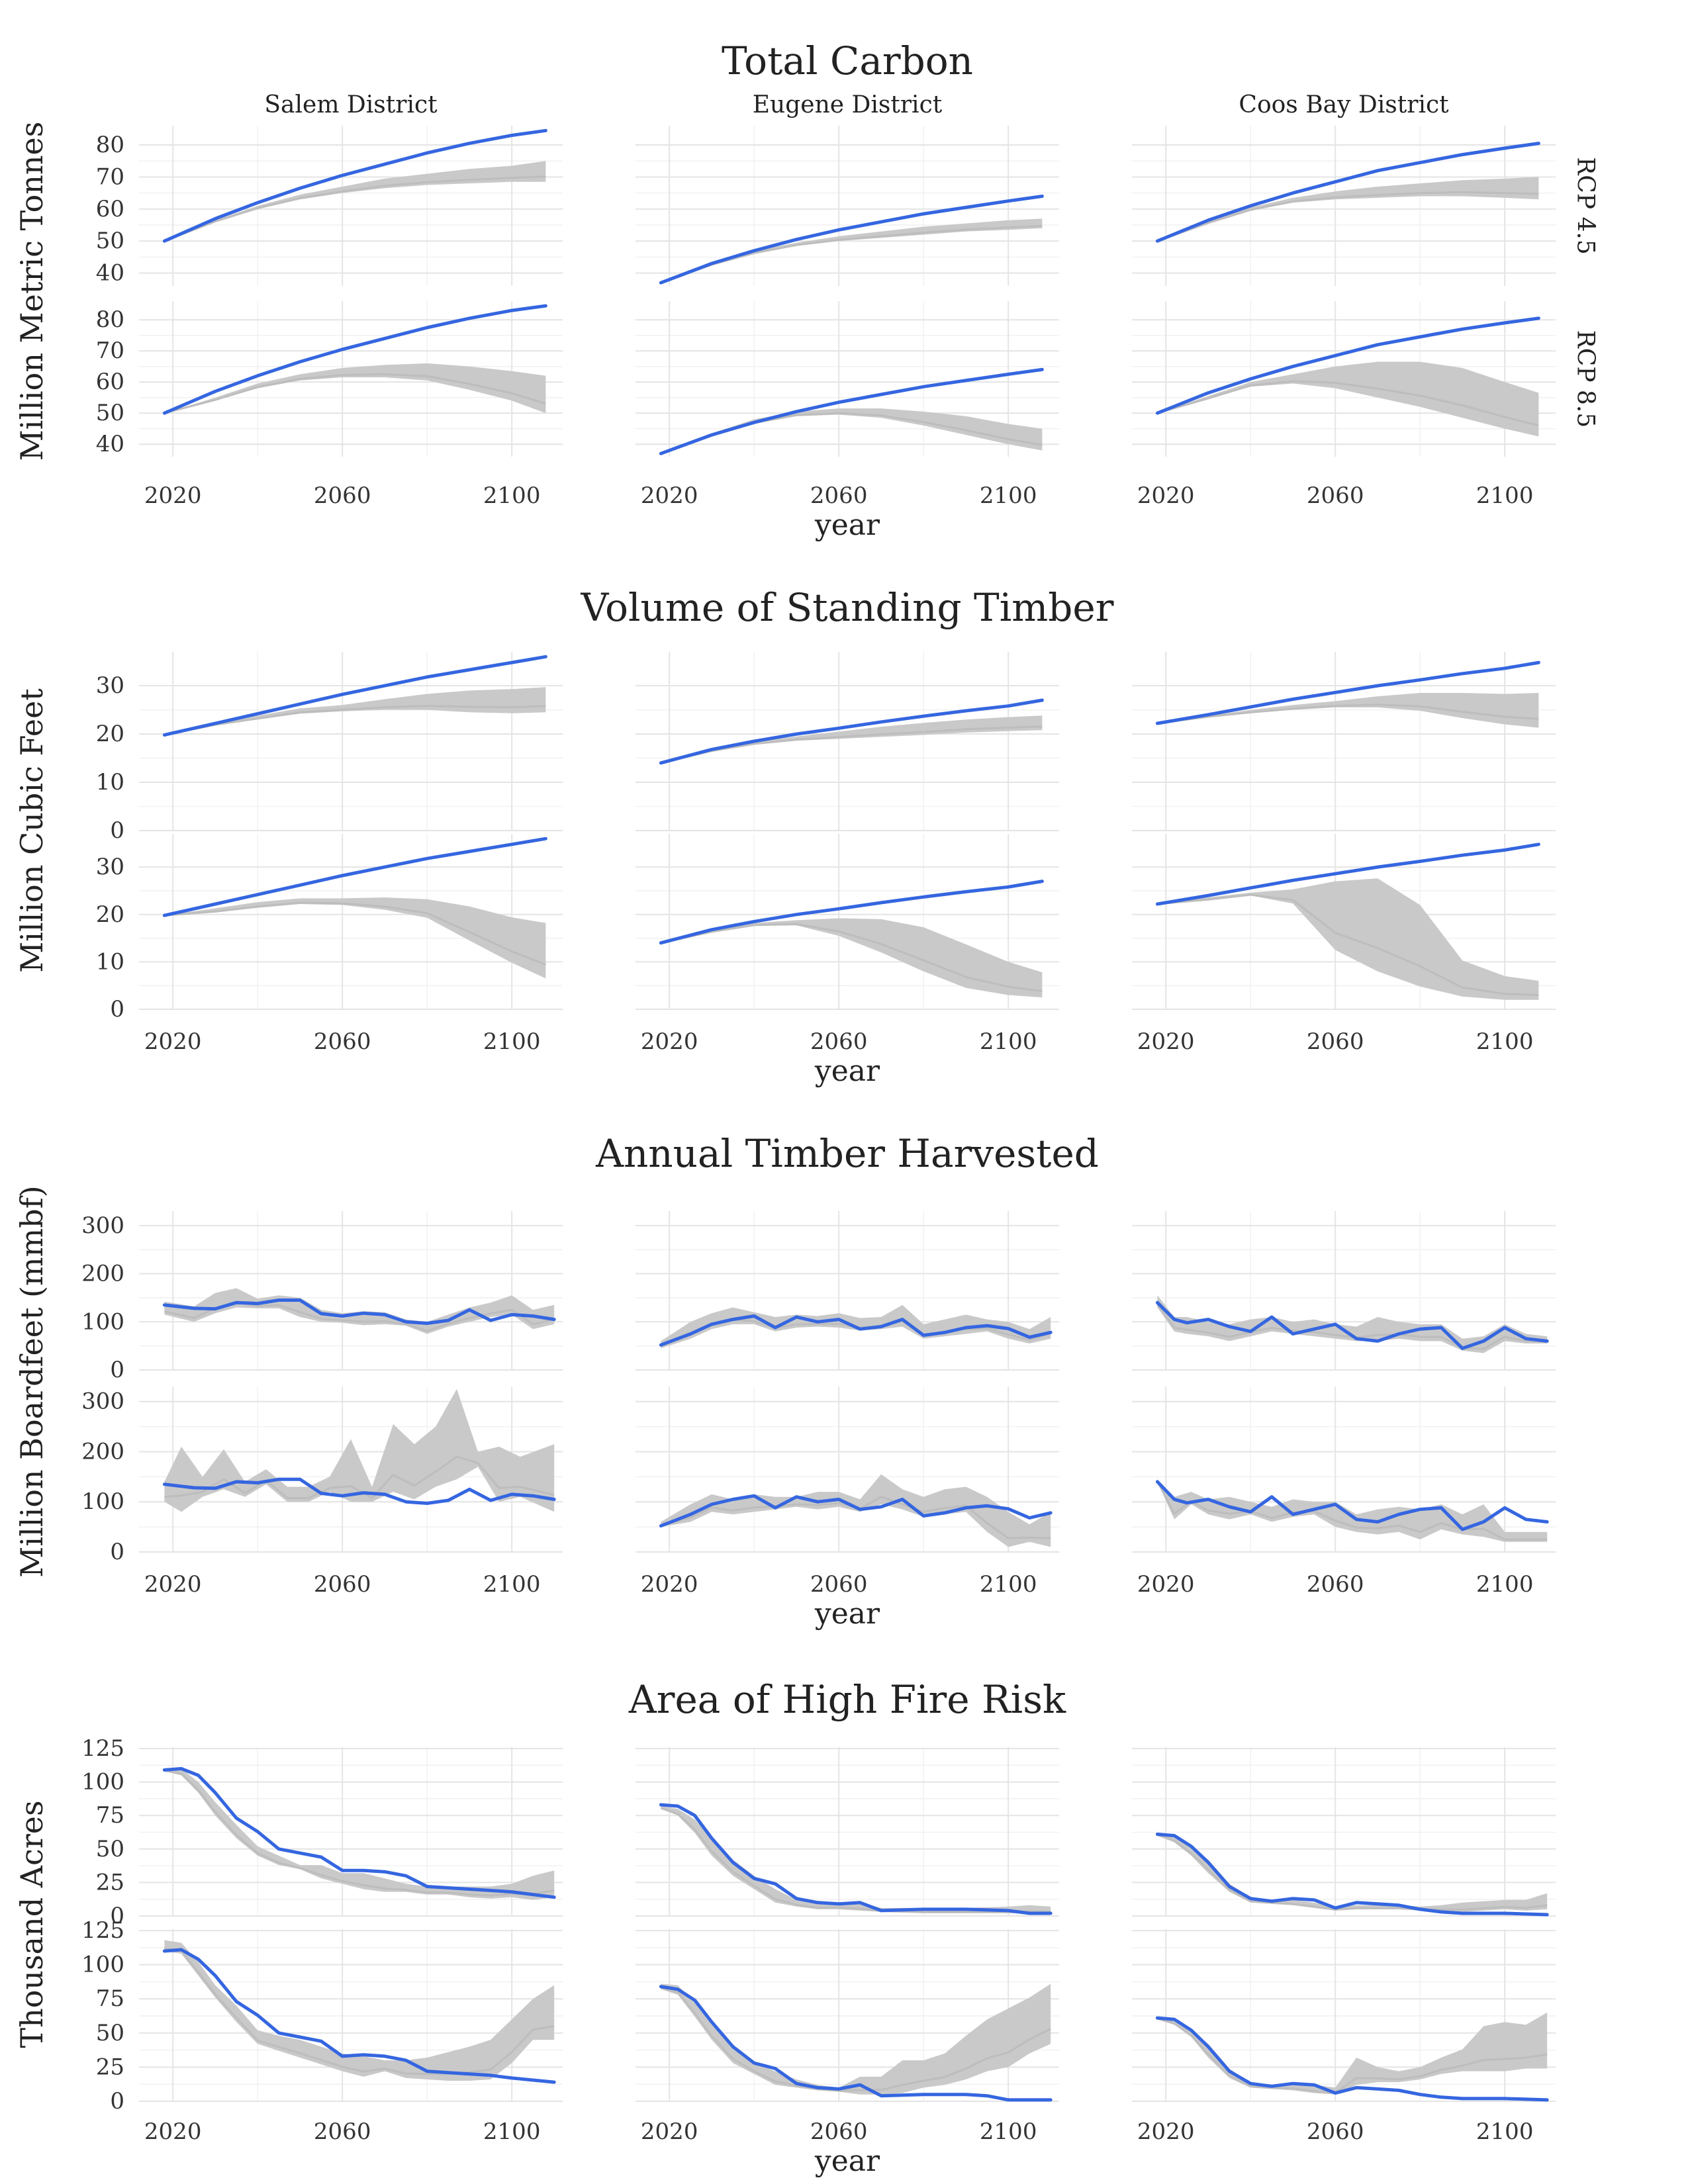 This screenshot has height=2184, width=1688. What do you see at coordinates (848, 105) in the screenshot?
I see `facet-column-label: Eugene District` at bounding box center [848, 105].